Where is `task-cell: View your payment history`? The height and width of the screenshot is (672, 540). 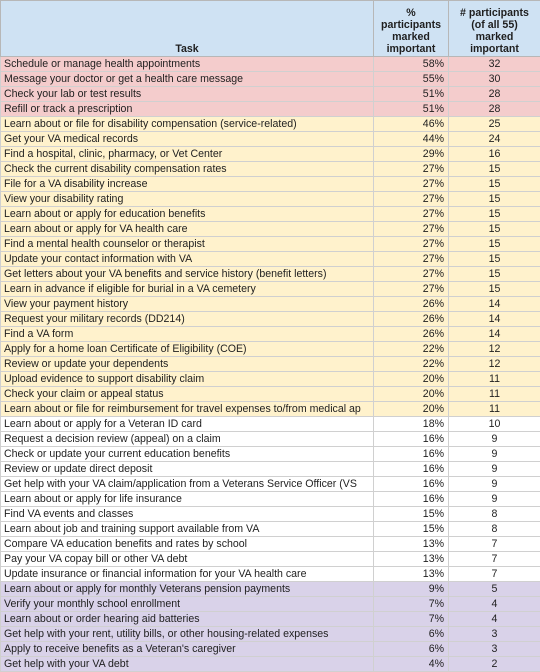 task-cell: View your payment history is located at coordinates (187, 304).